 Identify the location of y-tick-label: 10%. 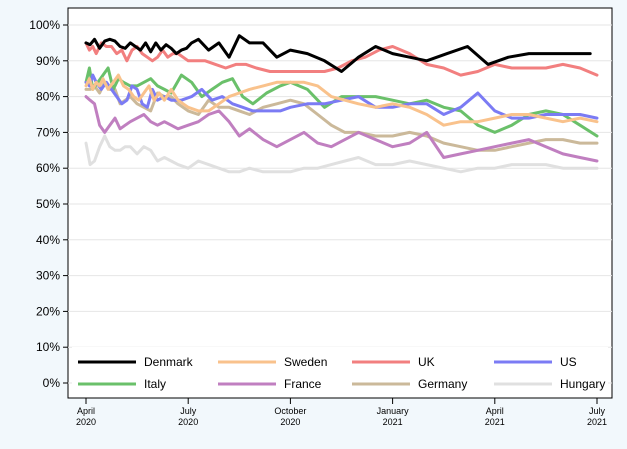
(48, 347).